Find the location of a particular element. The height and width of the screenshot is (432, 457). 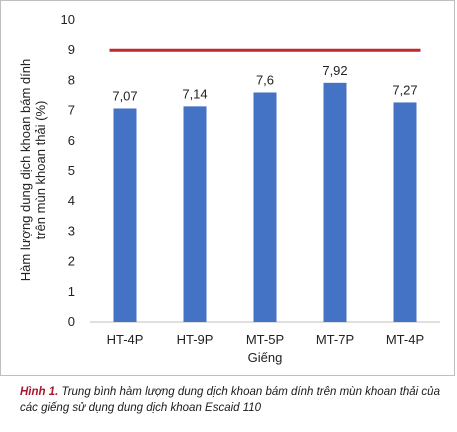

y-tick-label: 3 is located at coordinates (71, 230).